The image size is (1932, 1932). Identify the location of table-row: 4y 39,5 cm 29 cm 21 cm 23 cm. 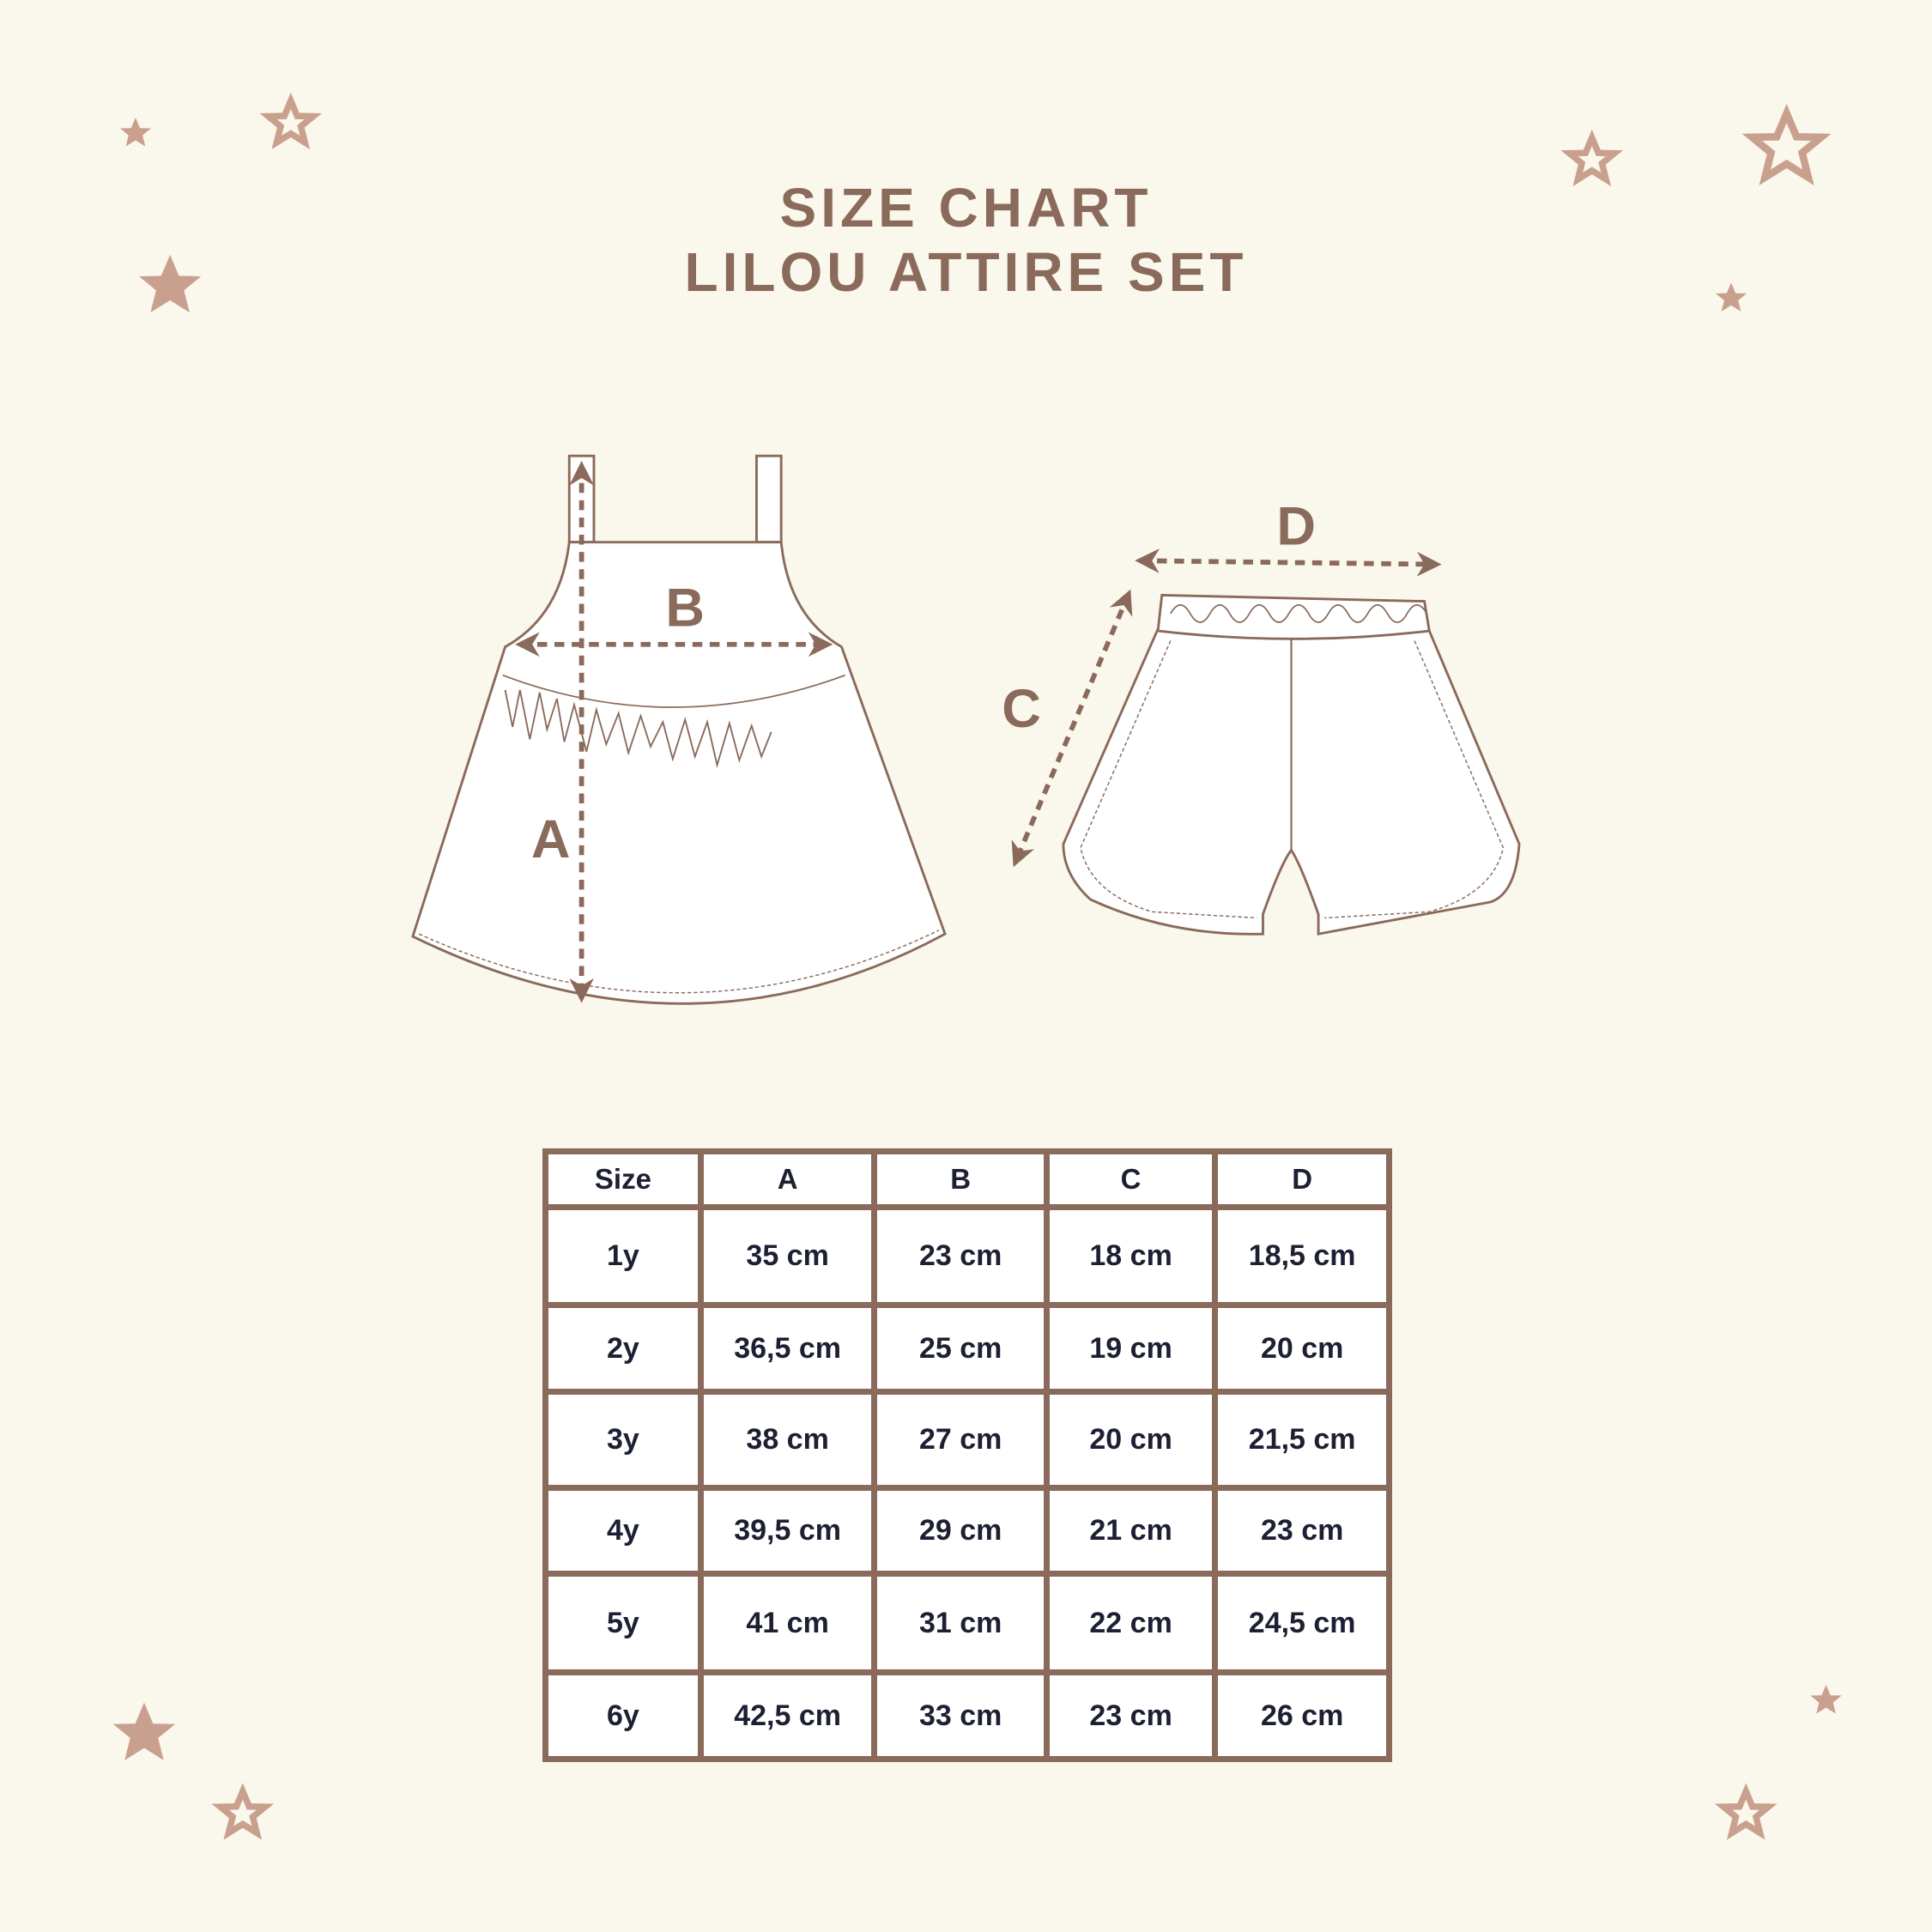
(967, 1531).